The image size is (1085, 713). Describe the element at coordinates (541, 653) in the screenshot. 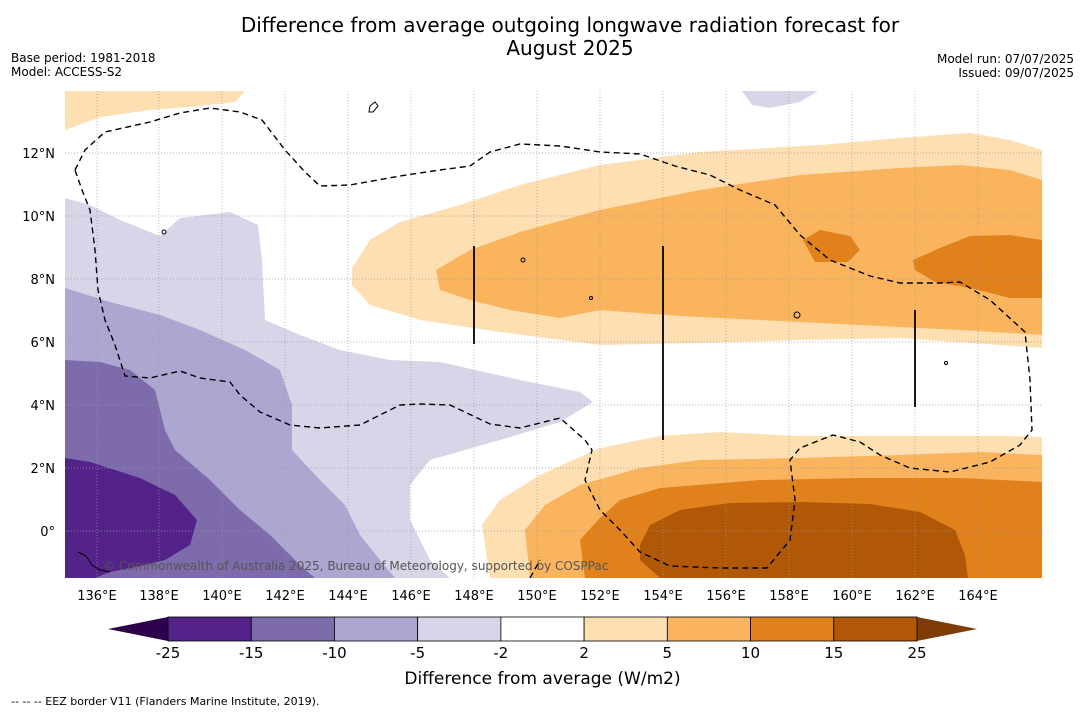

I see `colorbar-ticks: -25 -15 -10 -5 -2 2 5 10 15 25` at that location.